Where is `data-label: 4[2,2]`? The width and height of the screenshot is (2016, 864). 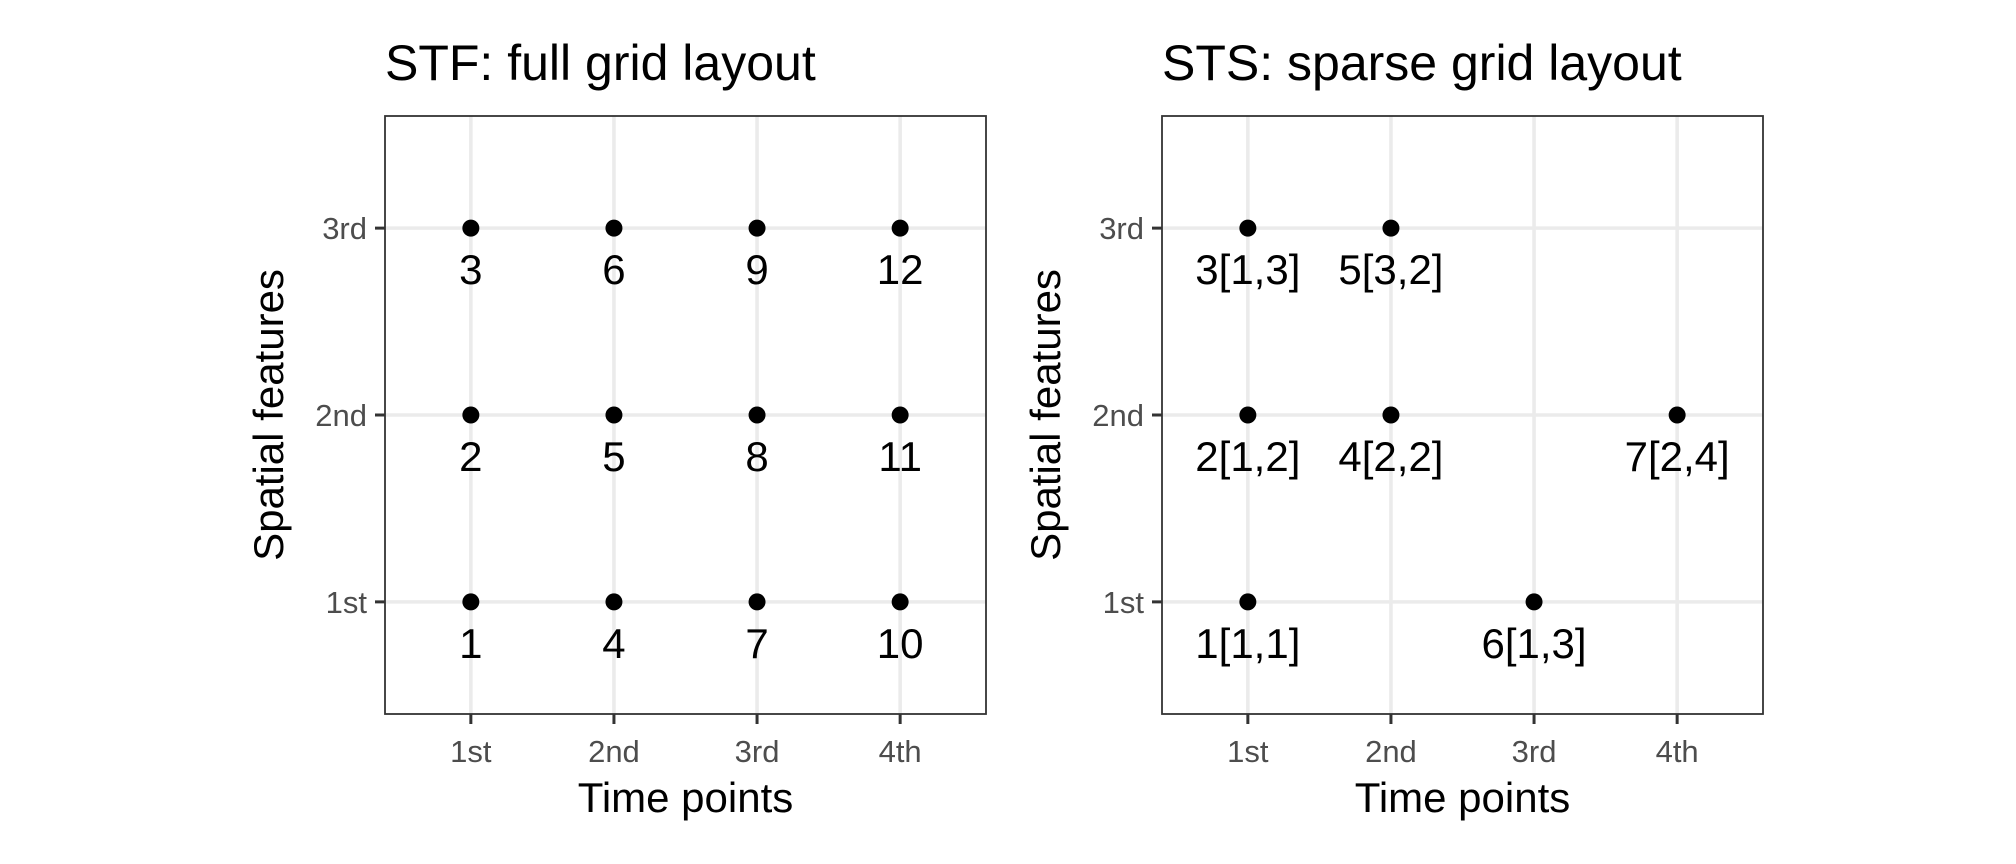 data-label: 4[2,2] is located at coordinates (1390, 456).